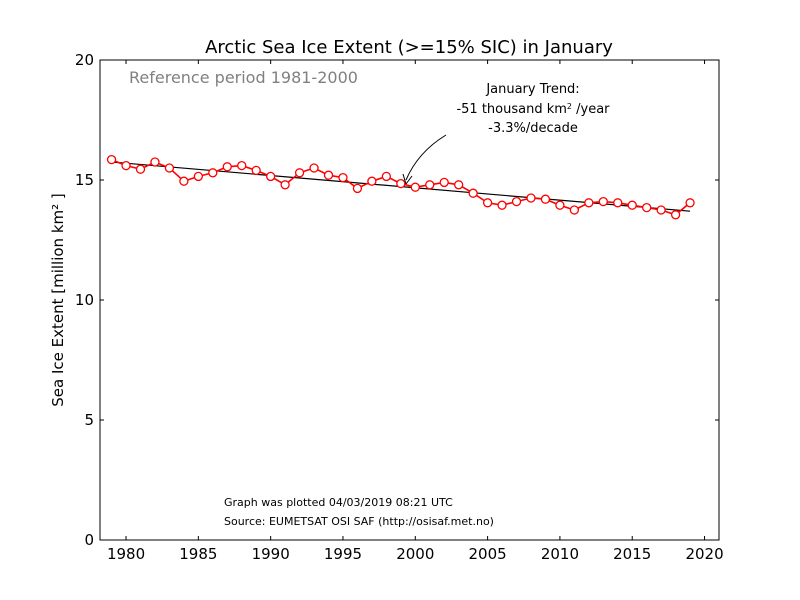  I want to click on x-tick-label: 2000, so click(415, 554).